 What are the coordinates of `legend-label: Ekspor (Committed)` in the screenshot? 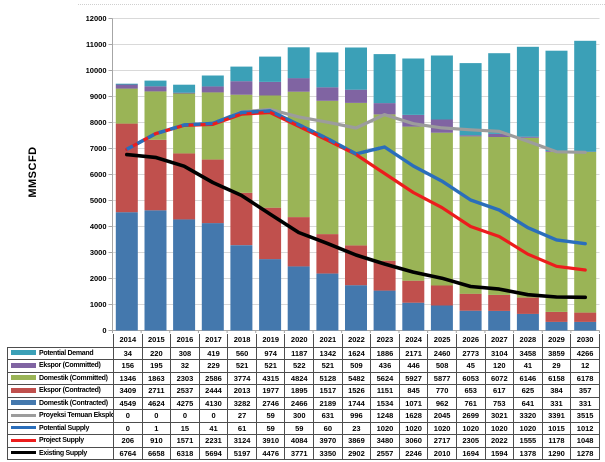 It's located at (70, 365).